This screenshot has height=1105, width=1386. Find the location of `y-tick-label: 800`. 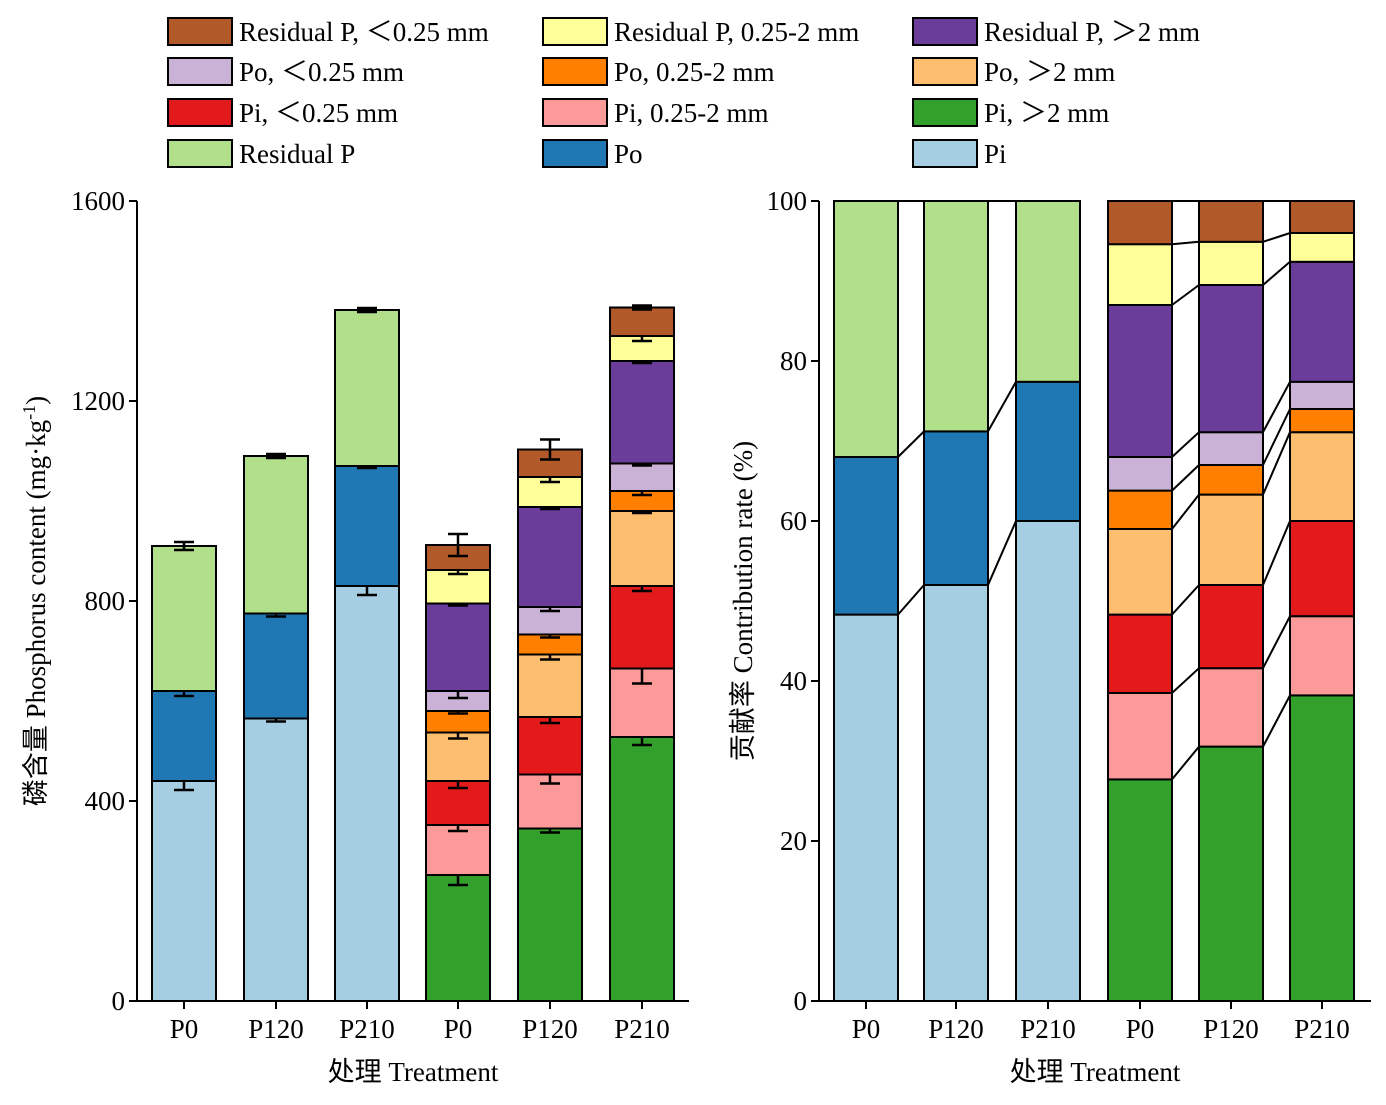

y-tick-label: 800 is located at coordinates (105, 601).